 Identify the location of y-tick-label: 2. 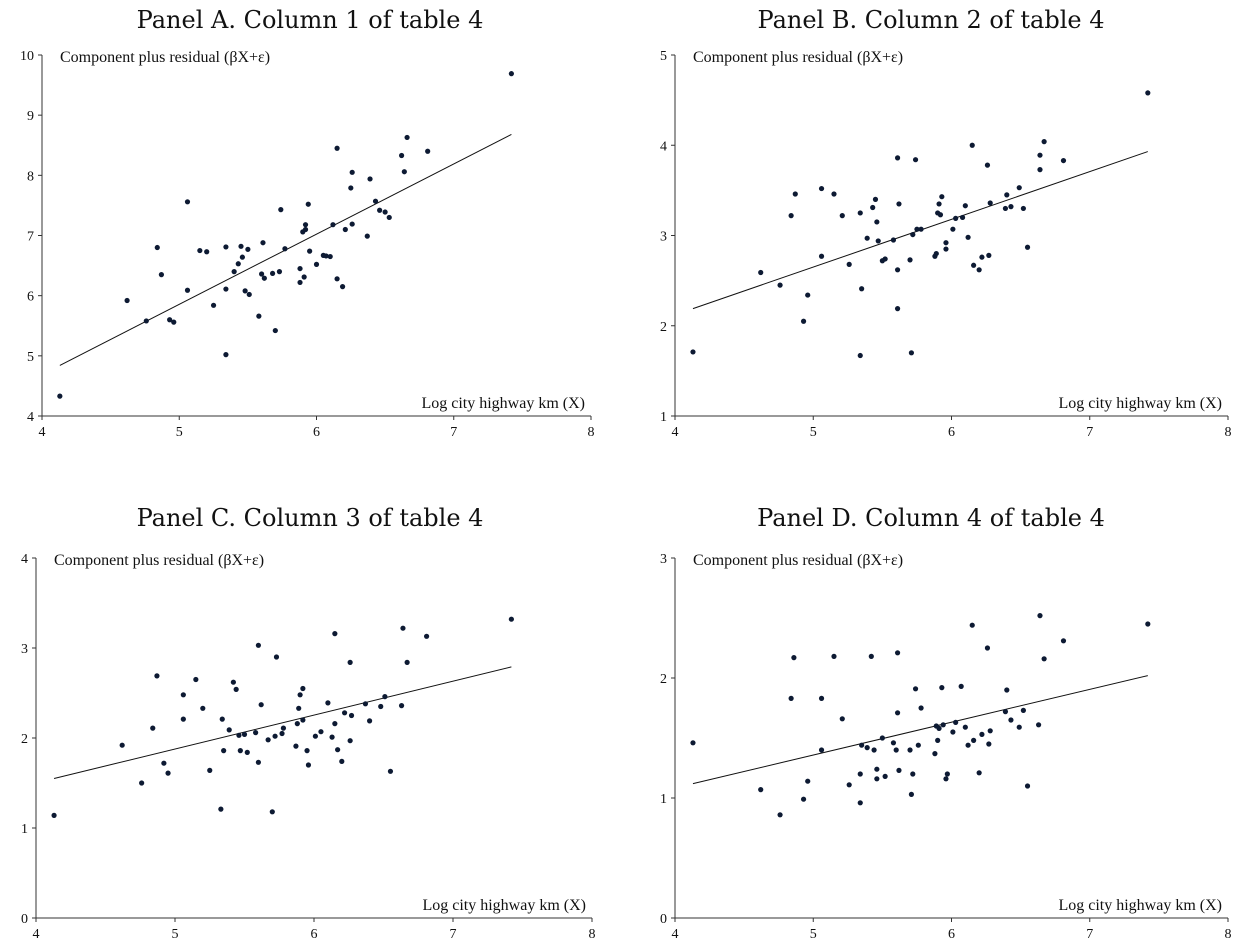
(663, 679).